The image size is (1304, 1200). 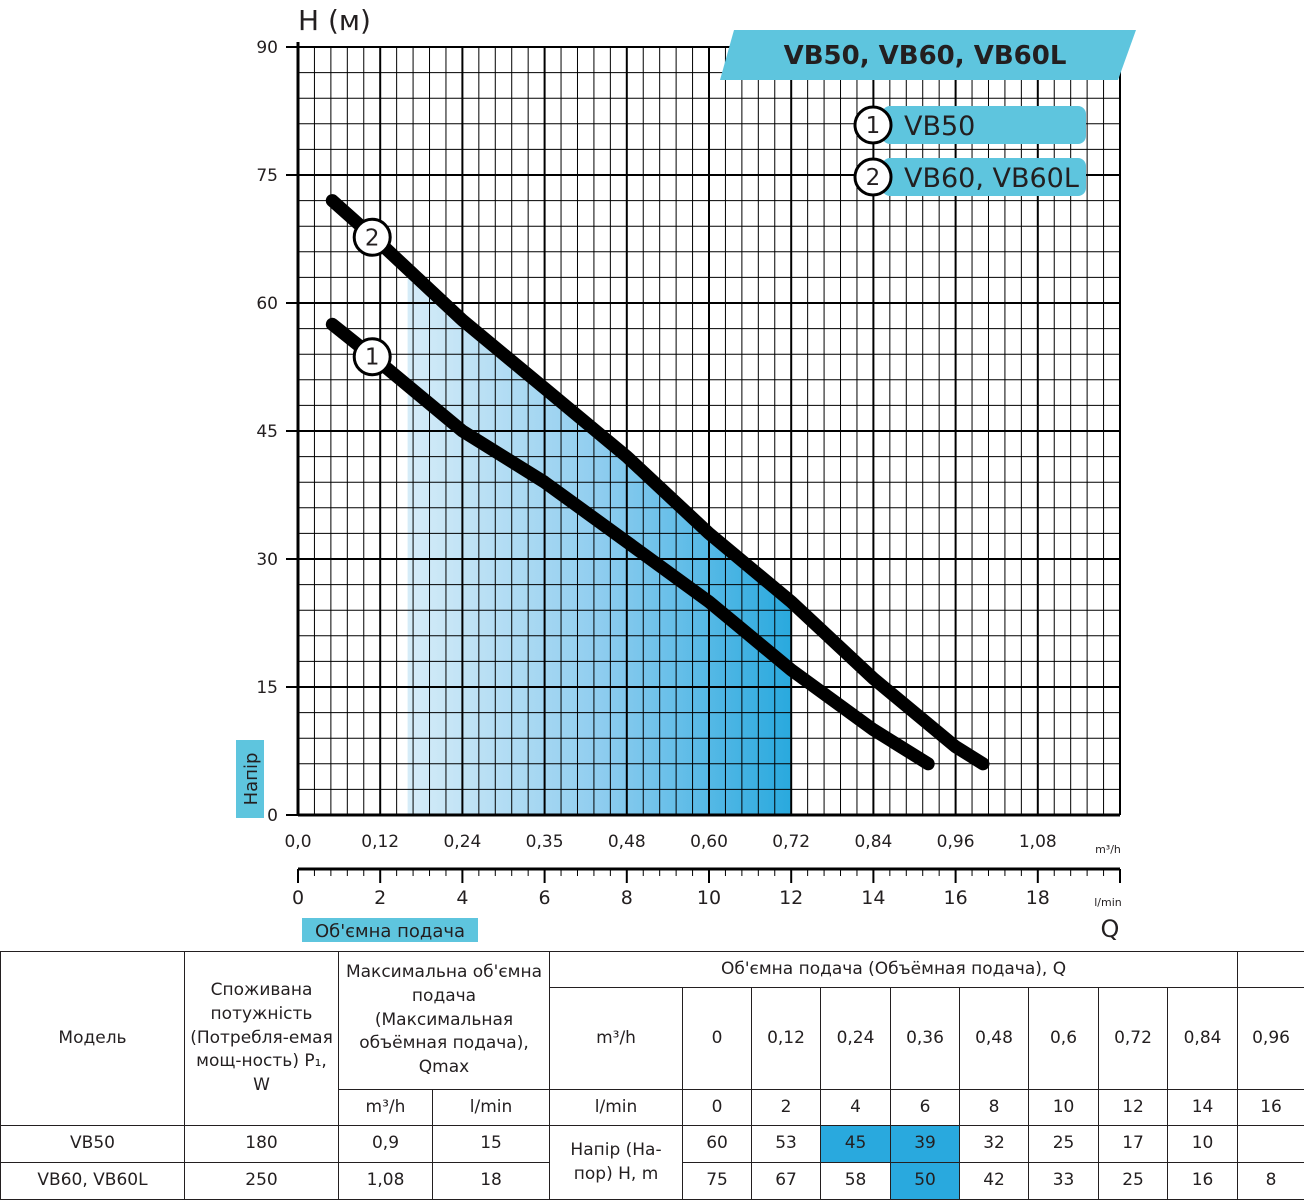 What do you see at coordinates (491, 1181) in the screenshot?
I see `qmax-lmin-vb60: 18` at bounding box center [491, 1181].